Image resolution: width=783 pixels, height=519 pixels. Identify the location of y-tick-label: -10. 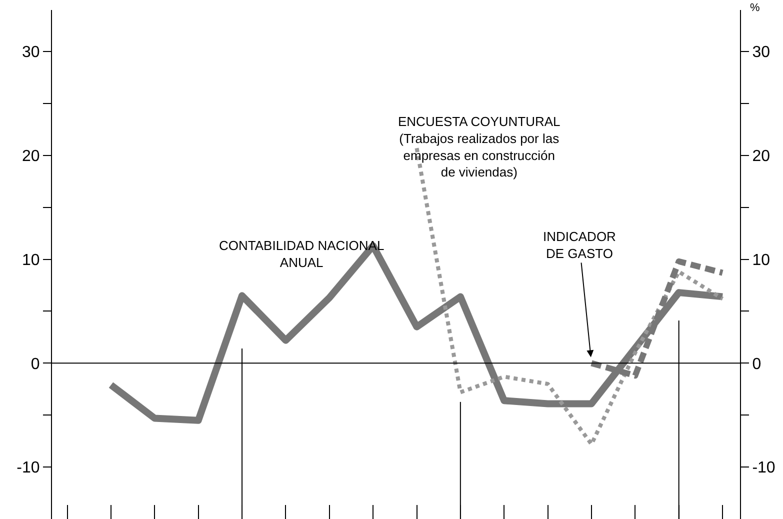
(28, 468).